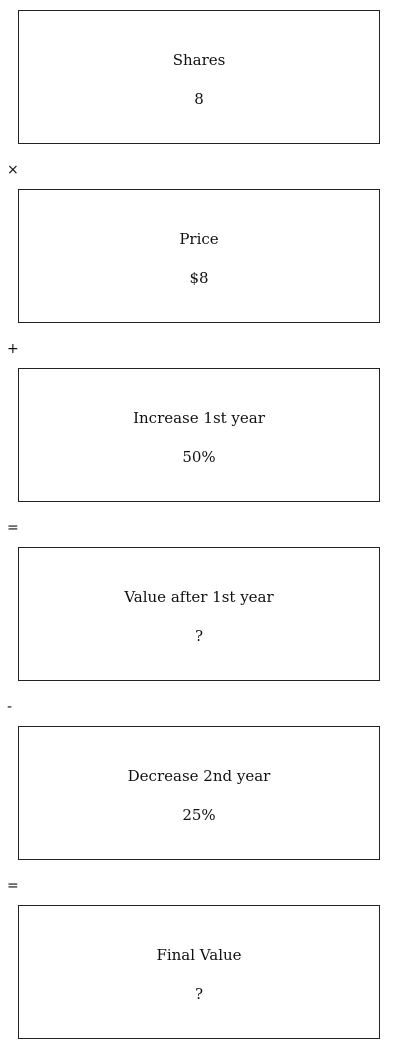  I want to click on step-box-increase-1st-year: Increase 1st year 50%, so click(199, 435).